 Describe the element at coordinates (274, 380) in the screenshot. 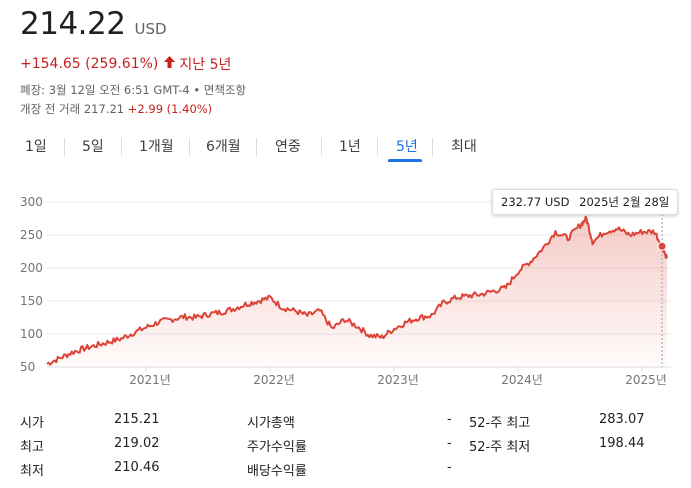

I see `x-tick-label: 2022년` at that location.